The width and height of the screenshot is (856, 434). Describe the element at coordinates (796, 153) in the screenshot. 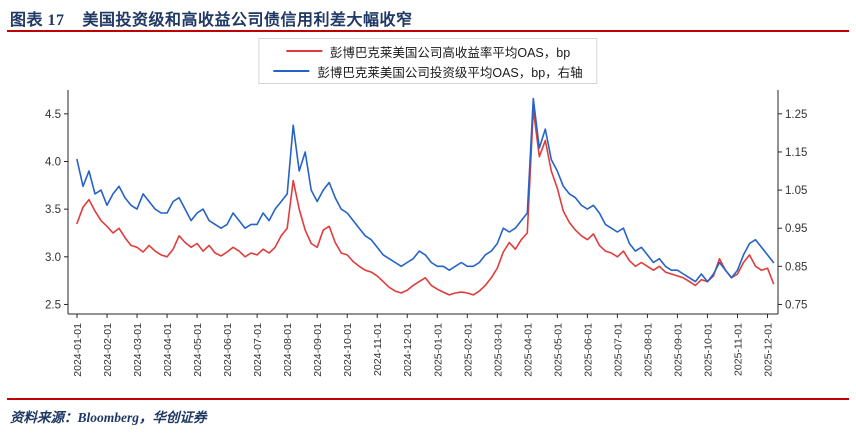

I see `right-axis-tick-label: 1.15` at that location.